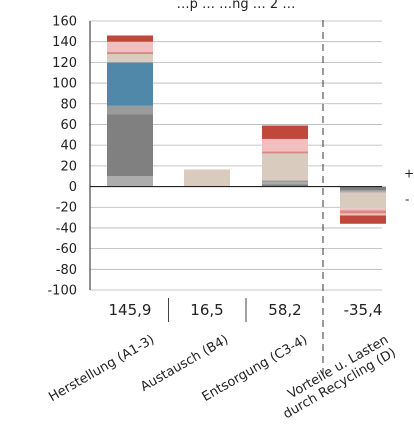 This screenshot has height=424, width=414. Describe the element at coordinates (246, 310) in the screenshot. I see `total-labels: 145,9 16,5 58,2 -35,4` at that location.